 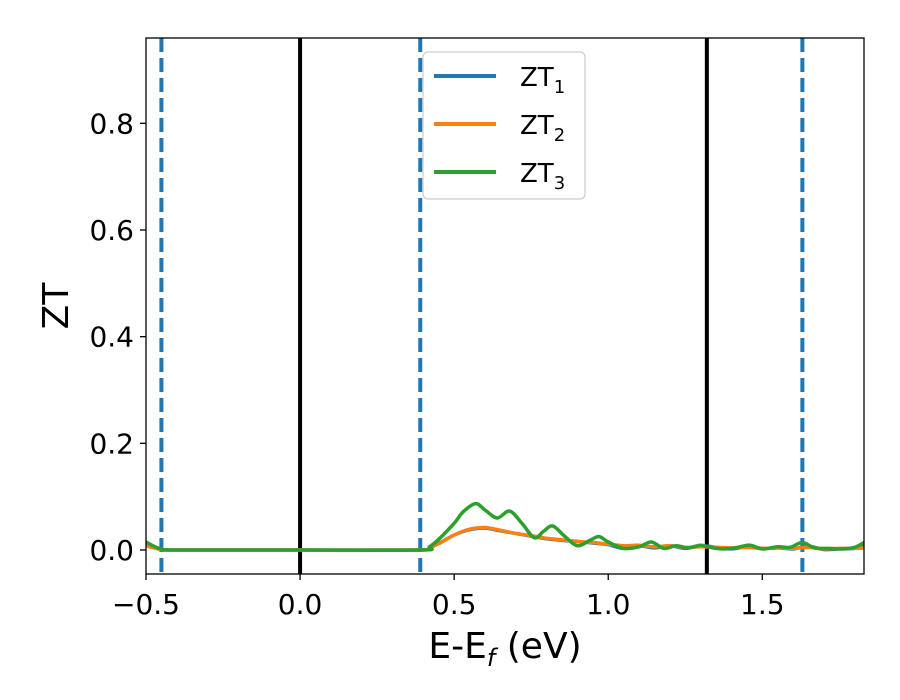 What do you see at coordinates (111, 230) in the screenshot?
I see `y-tick-label-3: 0.6` at bounding box center [111, 230].